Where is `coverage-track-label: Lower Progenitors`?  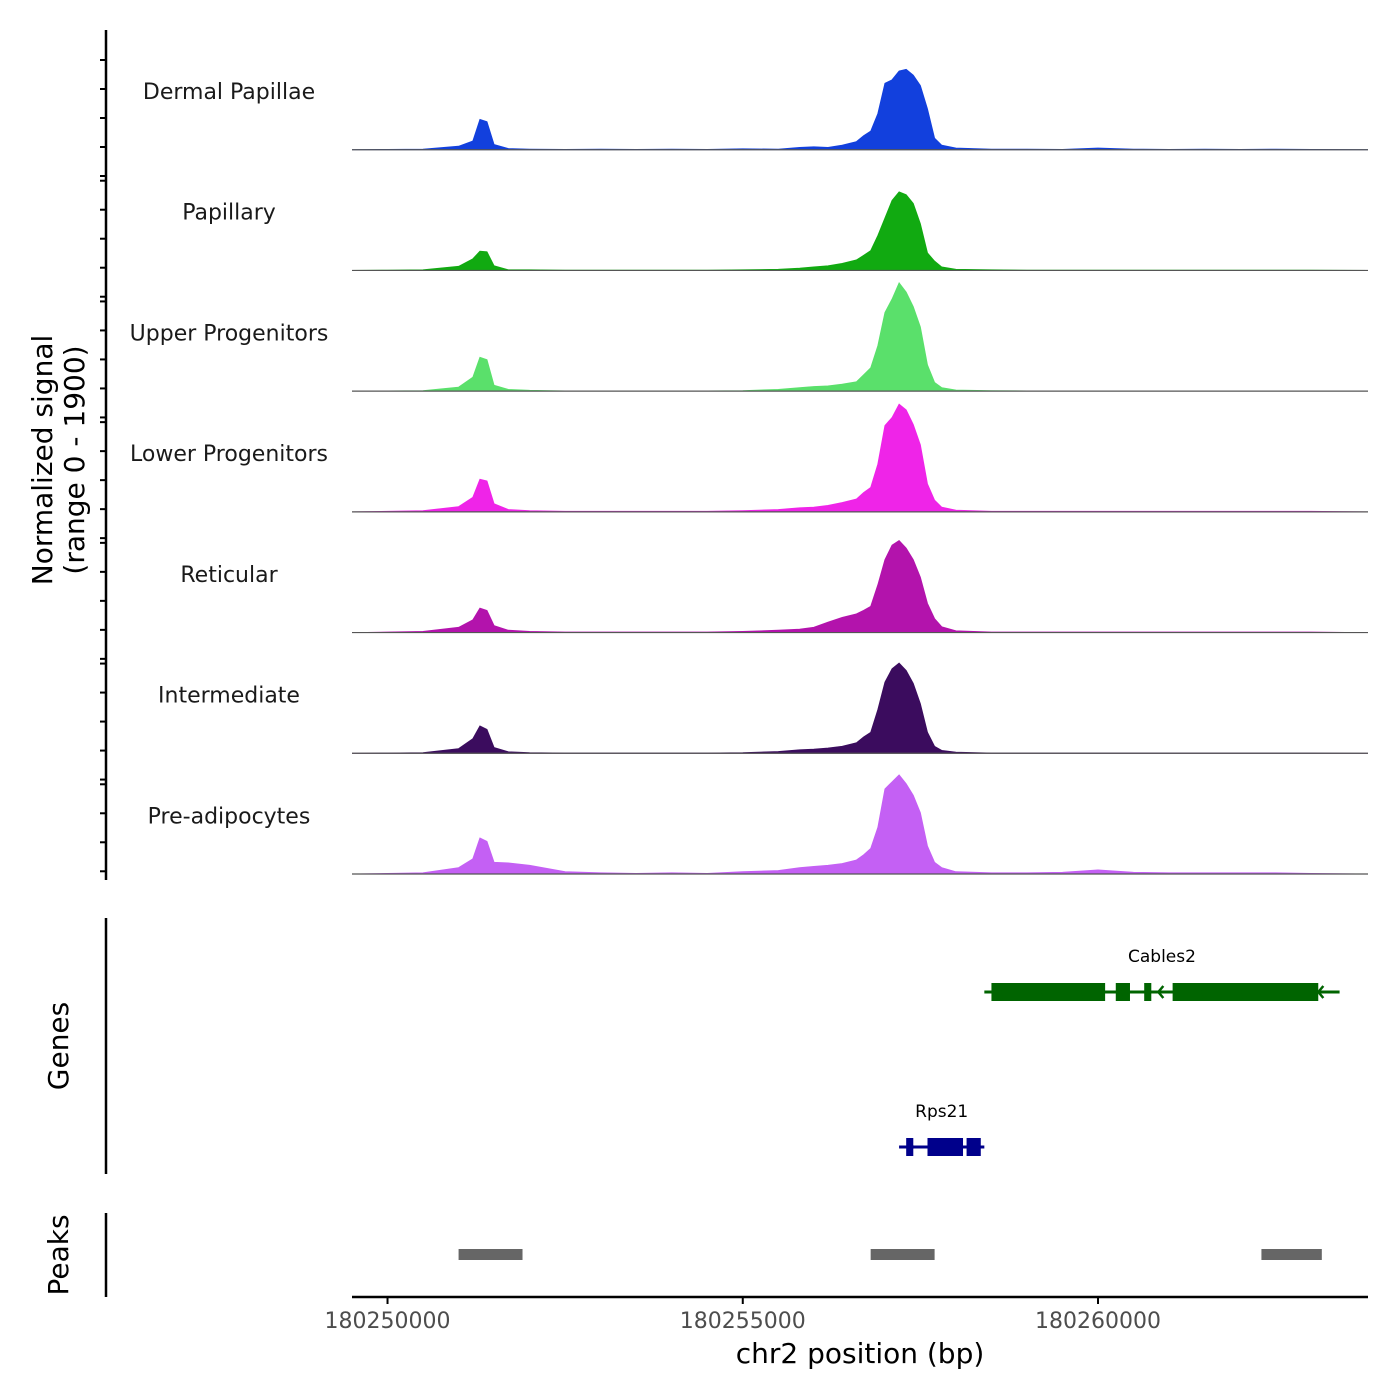
coverage-track-label: Lower Progenitors is located at coordinates (229, 454).